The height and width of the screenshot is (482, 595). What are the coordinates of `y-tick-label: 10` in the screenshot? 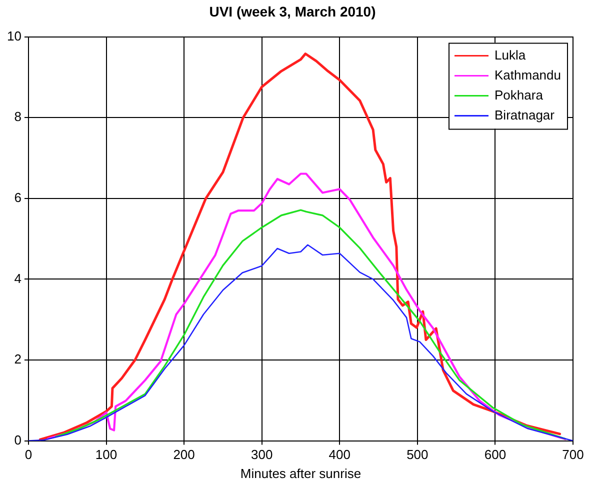 It's located at (14, 36).